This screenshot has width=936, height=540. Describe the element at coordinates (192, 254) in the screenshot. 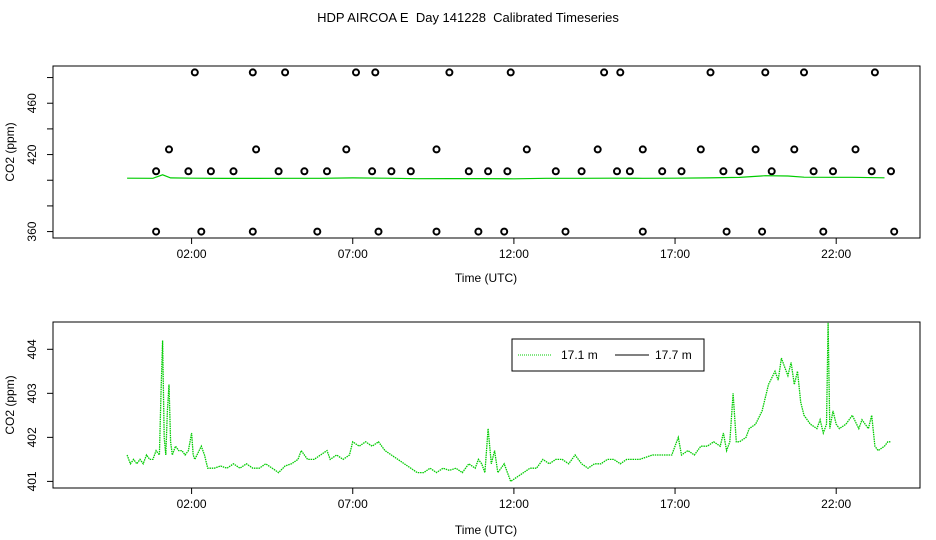

I see `top-x-tick-label: 02:00` at that location.